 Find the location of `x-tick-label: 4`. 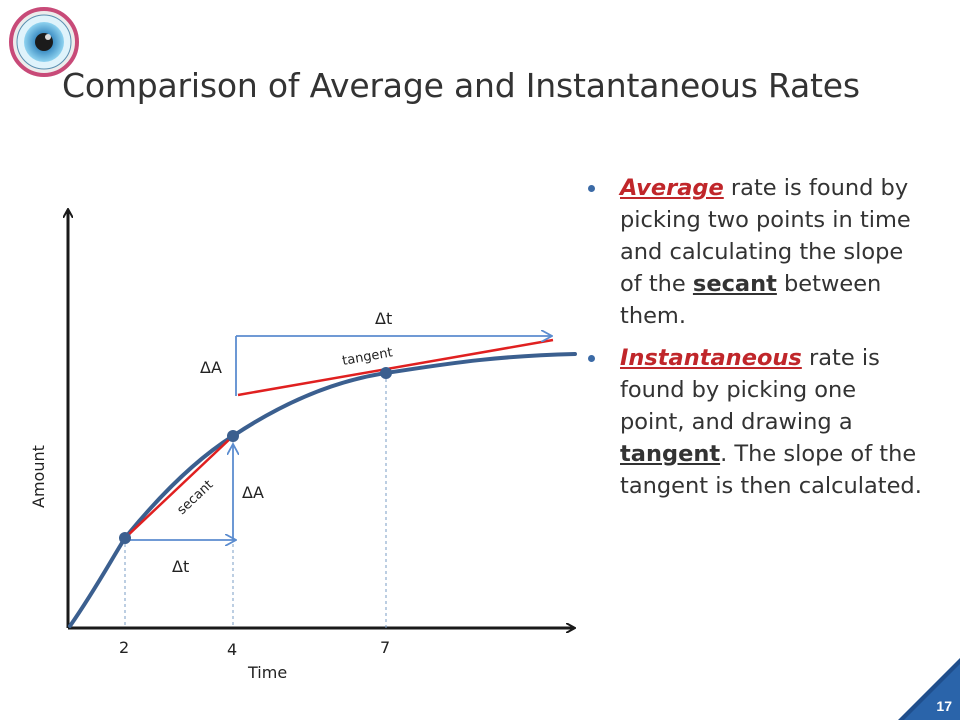

x-tick-label: 4 is located at coordinates (232, 649).